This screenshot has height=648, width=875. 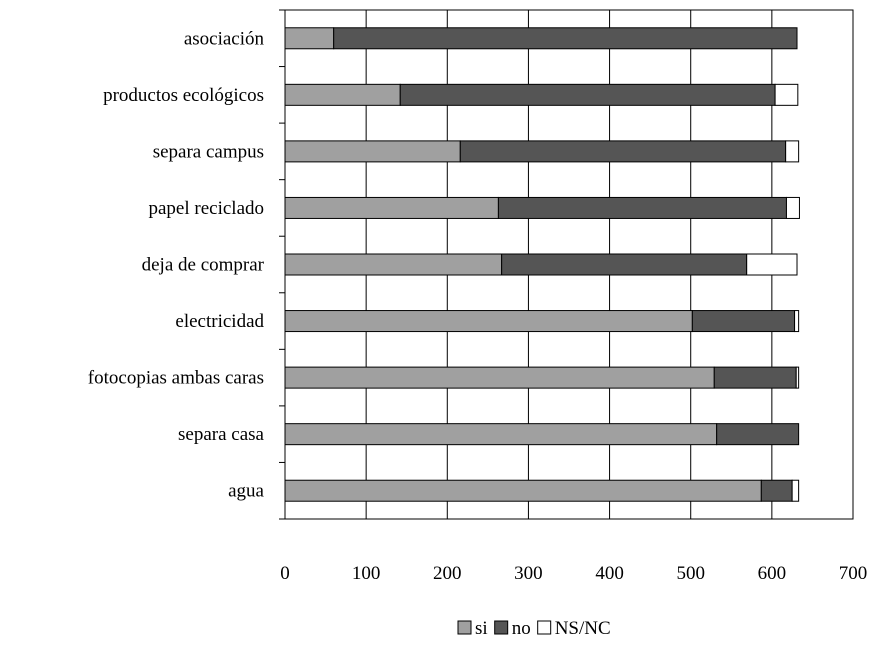 What do you see at coordinates (573, 573) in the screenshot?
I see `x-axis-tick-labels: 0 100 200 300 400 500 600 700` at bounding box center [573, 573].